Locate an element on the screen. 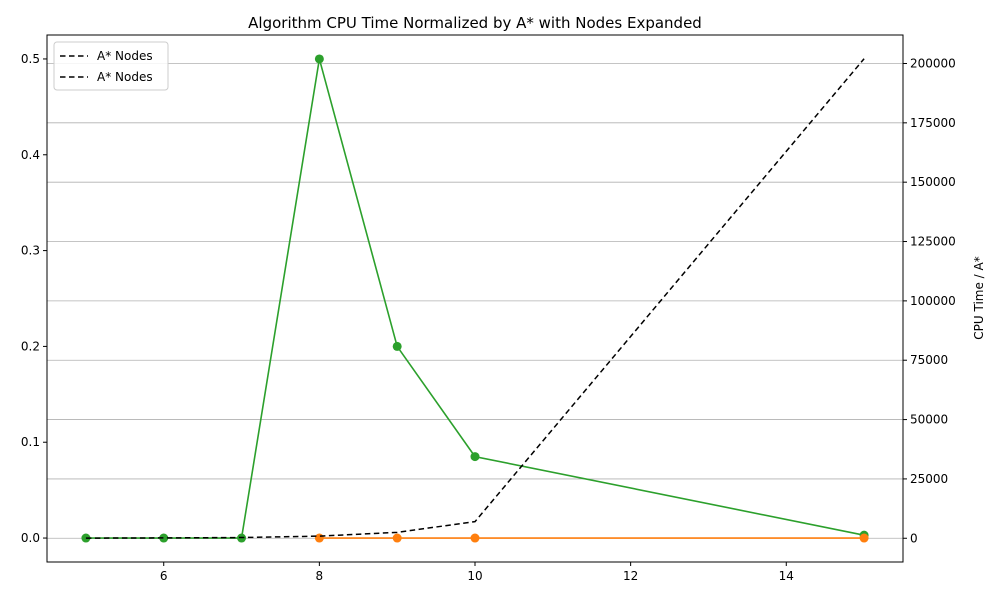 The image size is (1000, 600). x-tick-label: 6 is located at coordinates (164, 576).